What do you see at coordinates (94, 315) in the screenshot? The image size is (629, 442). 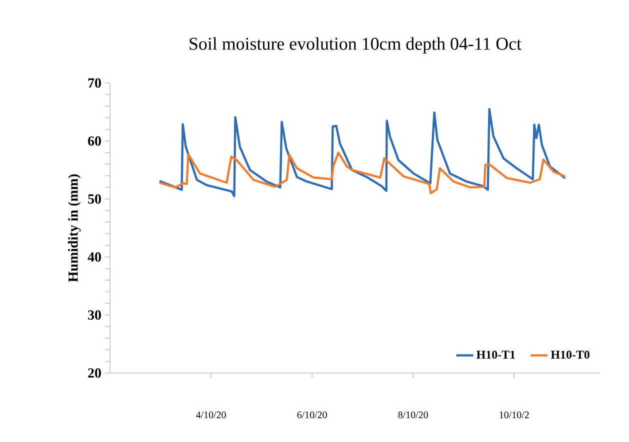 I see `y-tick-label: 30` at bounding box center [94, 315].